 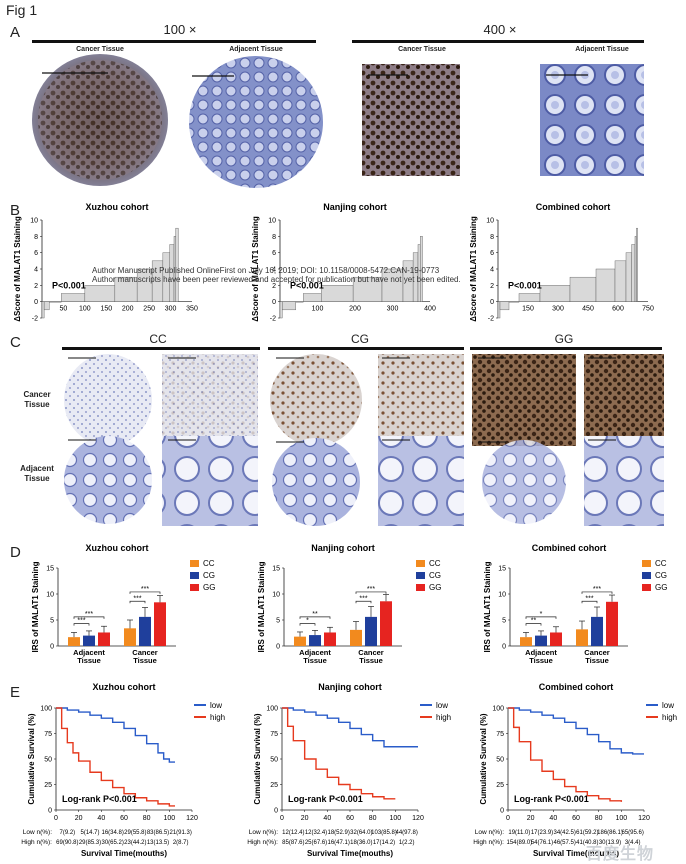 What do you see at coordinates (274, 760) in the screenshot?
I see `y-tick-label: 50` at bounding box center [274, 760].